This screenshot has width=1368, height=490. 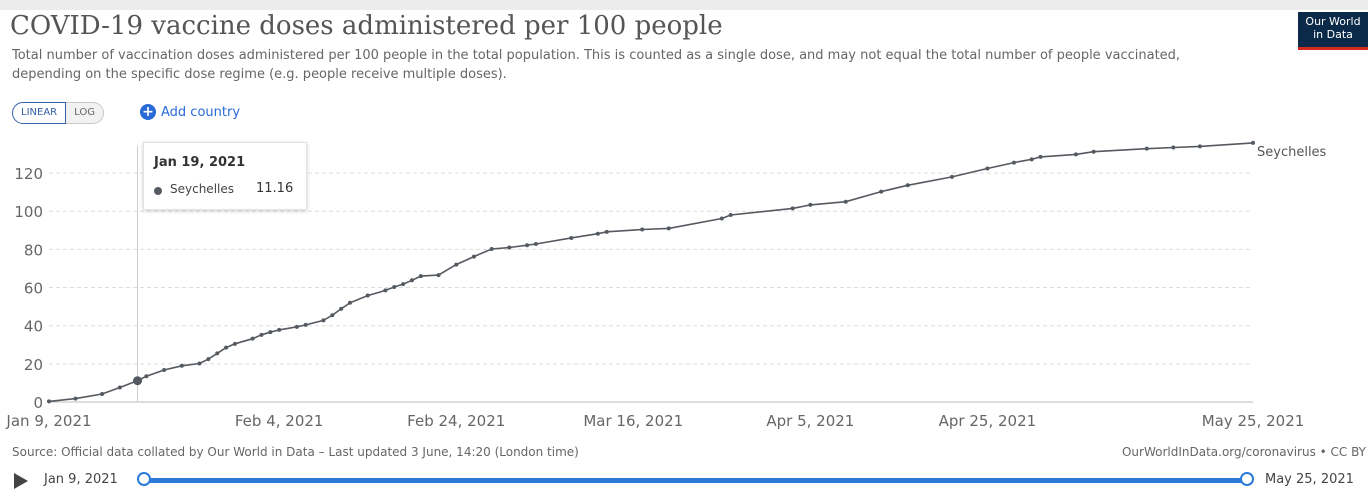 I want to click on tooltip-date: Jan 19, 2021, so click(x=200, y=162).